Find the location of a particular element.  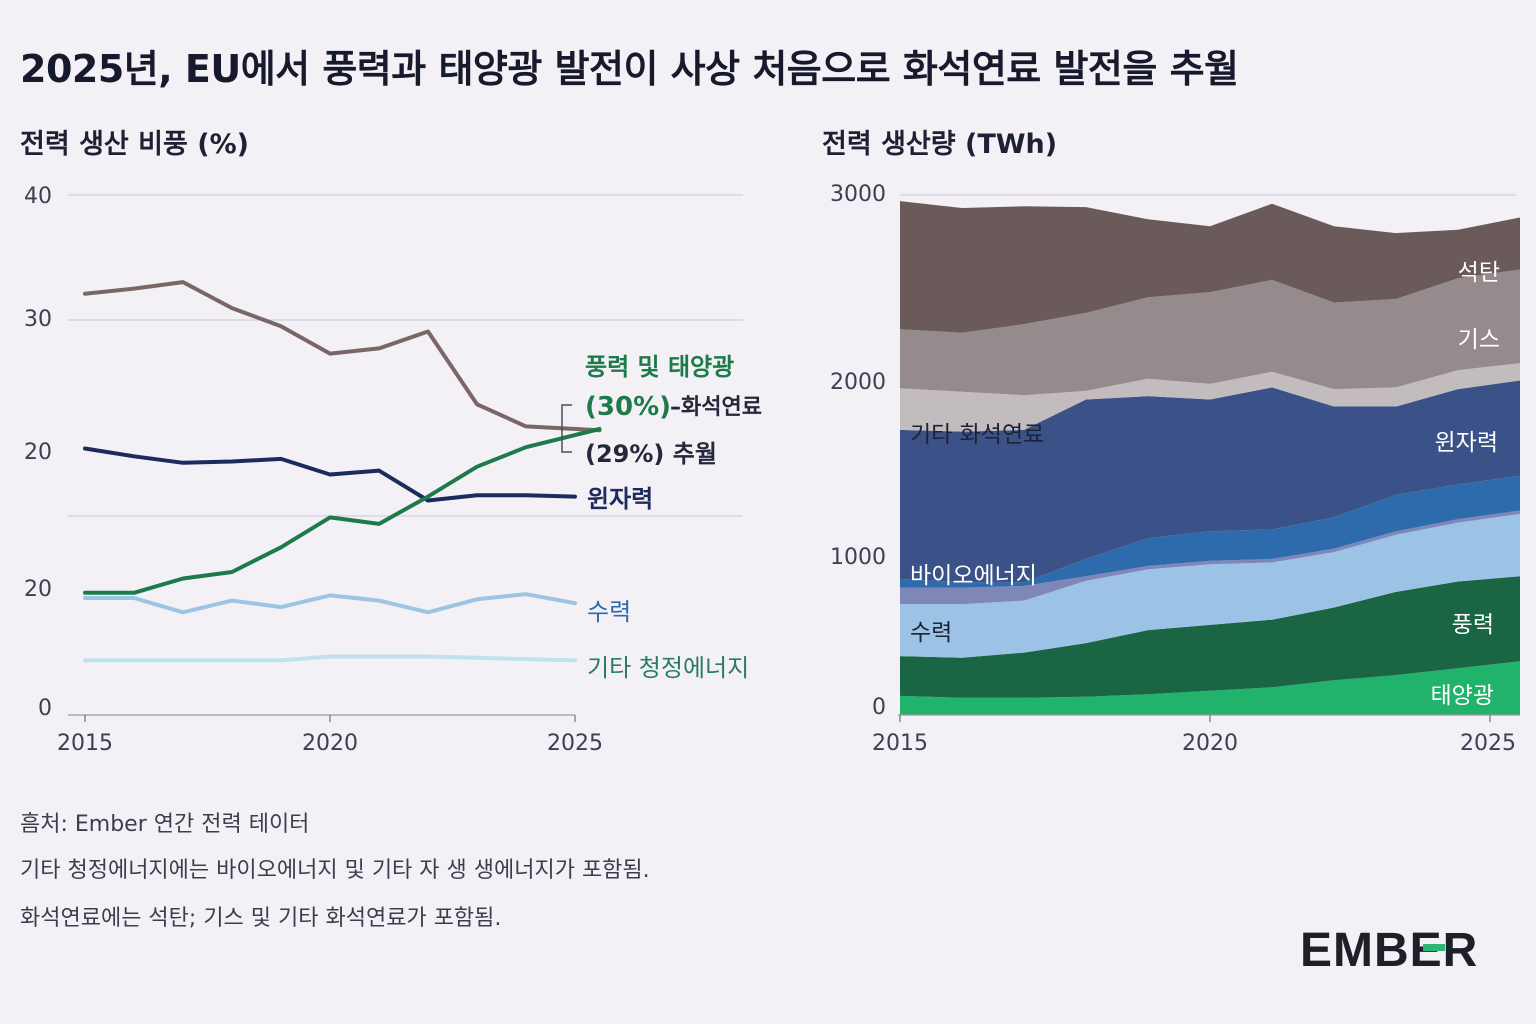

callout-bracket is located at coordinates (566, 428).